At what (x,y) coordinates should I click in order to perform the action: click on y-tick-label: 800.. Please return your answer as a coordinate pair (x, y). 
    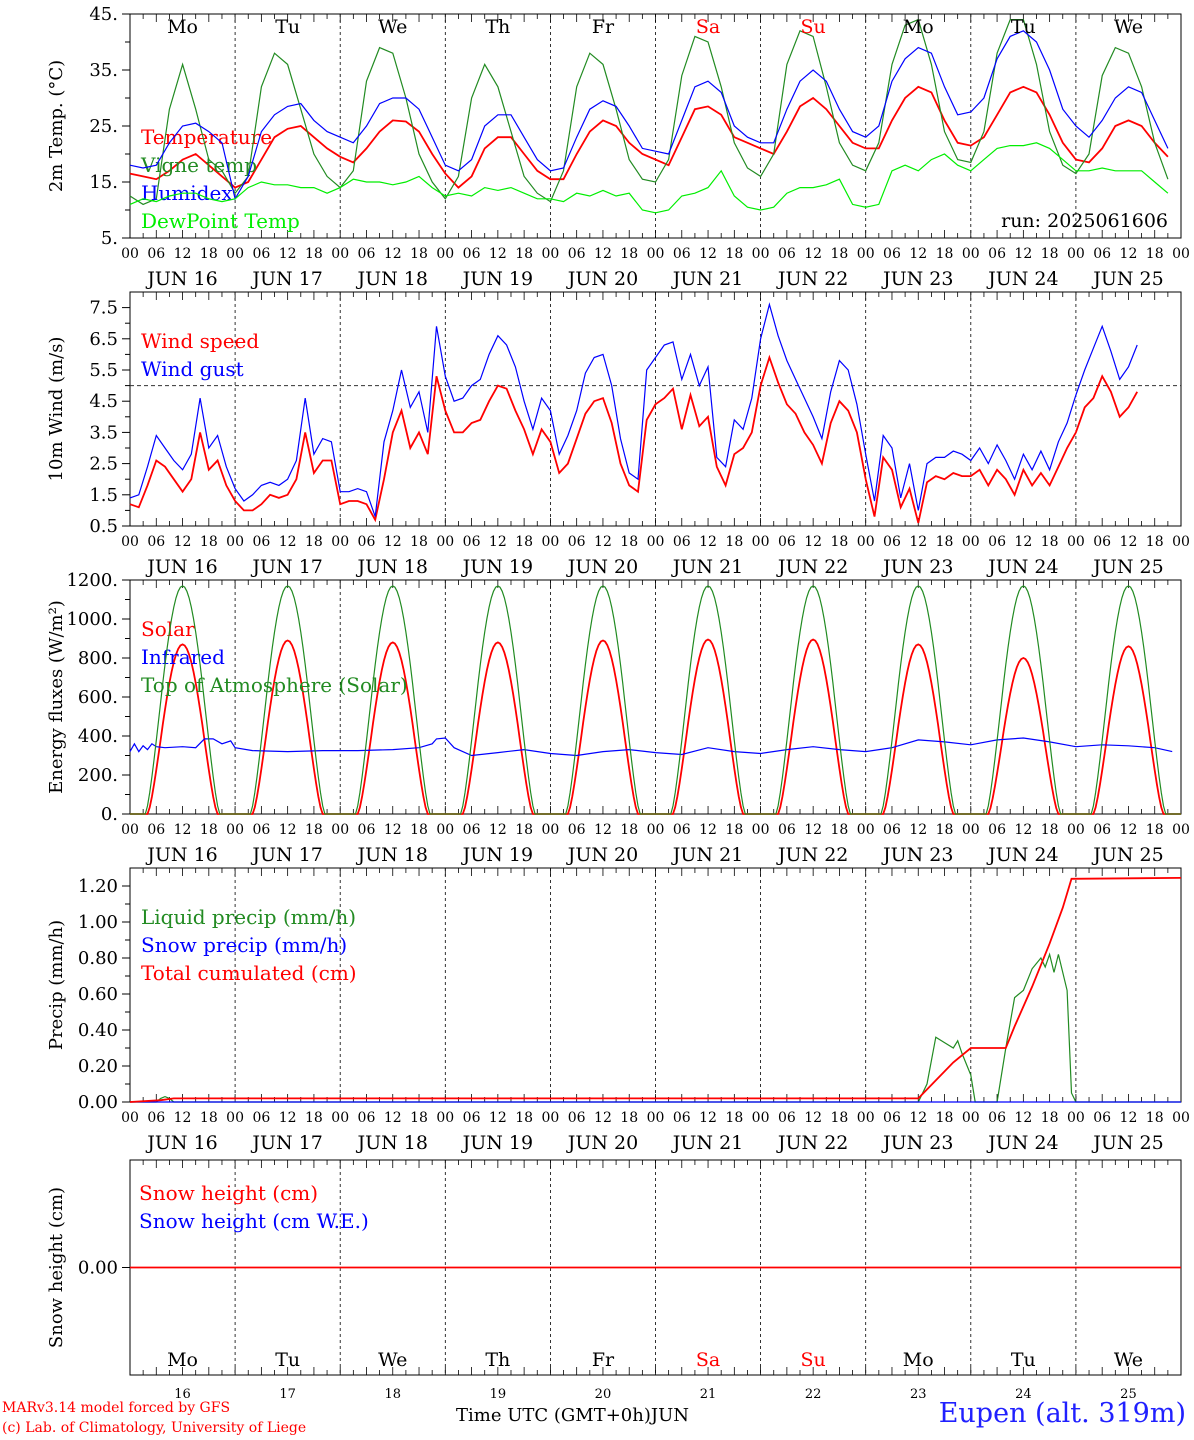
    Looking at the image, I should click on (98, 658).